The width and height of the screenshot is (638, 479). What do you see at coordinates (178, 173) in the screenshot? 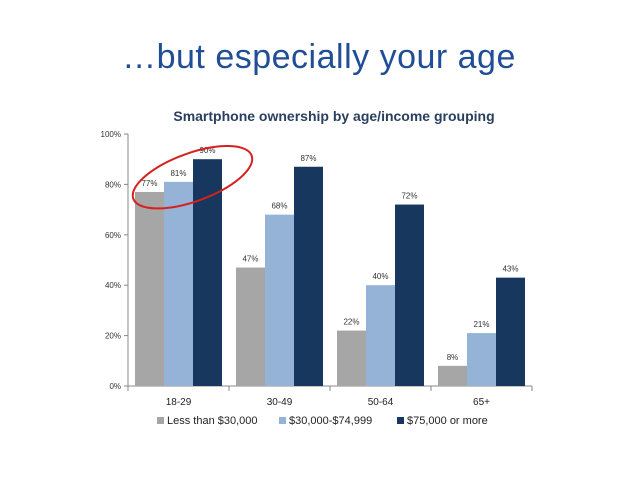
I see `bar-value-label: 81%` at bounding box center [178, 173].